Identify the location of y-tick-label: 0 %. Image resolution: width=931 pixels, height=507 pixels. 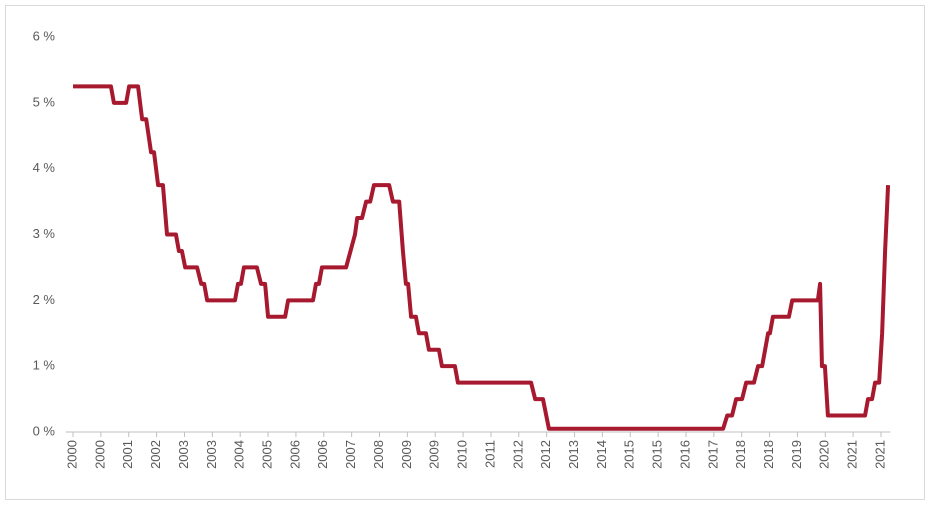
(44, 430).